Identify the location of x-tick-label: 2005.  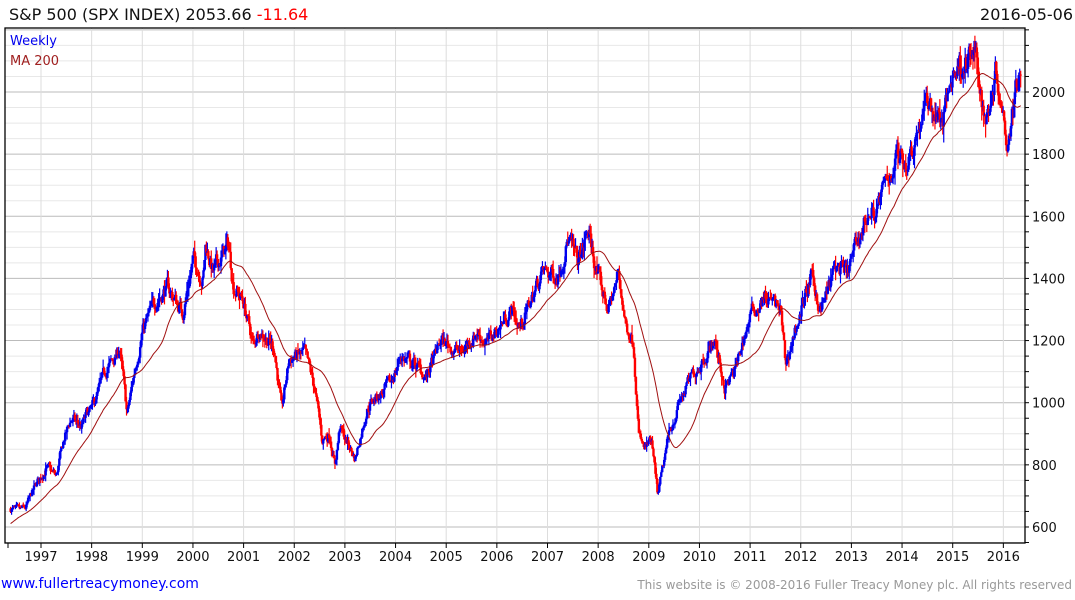
(446, 557).